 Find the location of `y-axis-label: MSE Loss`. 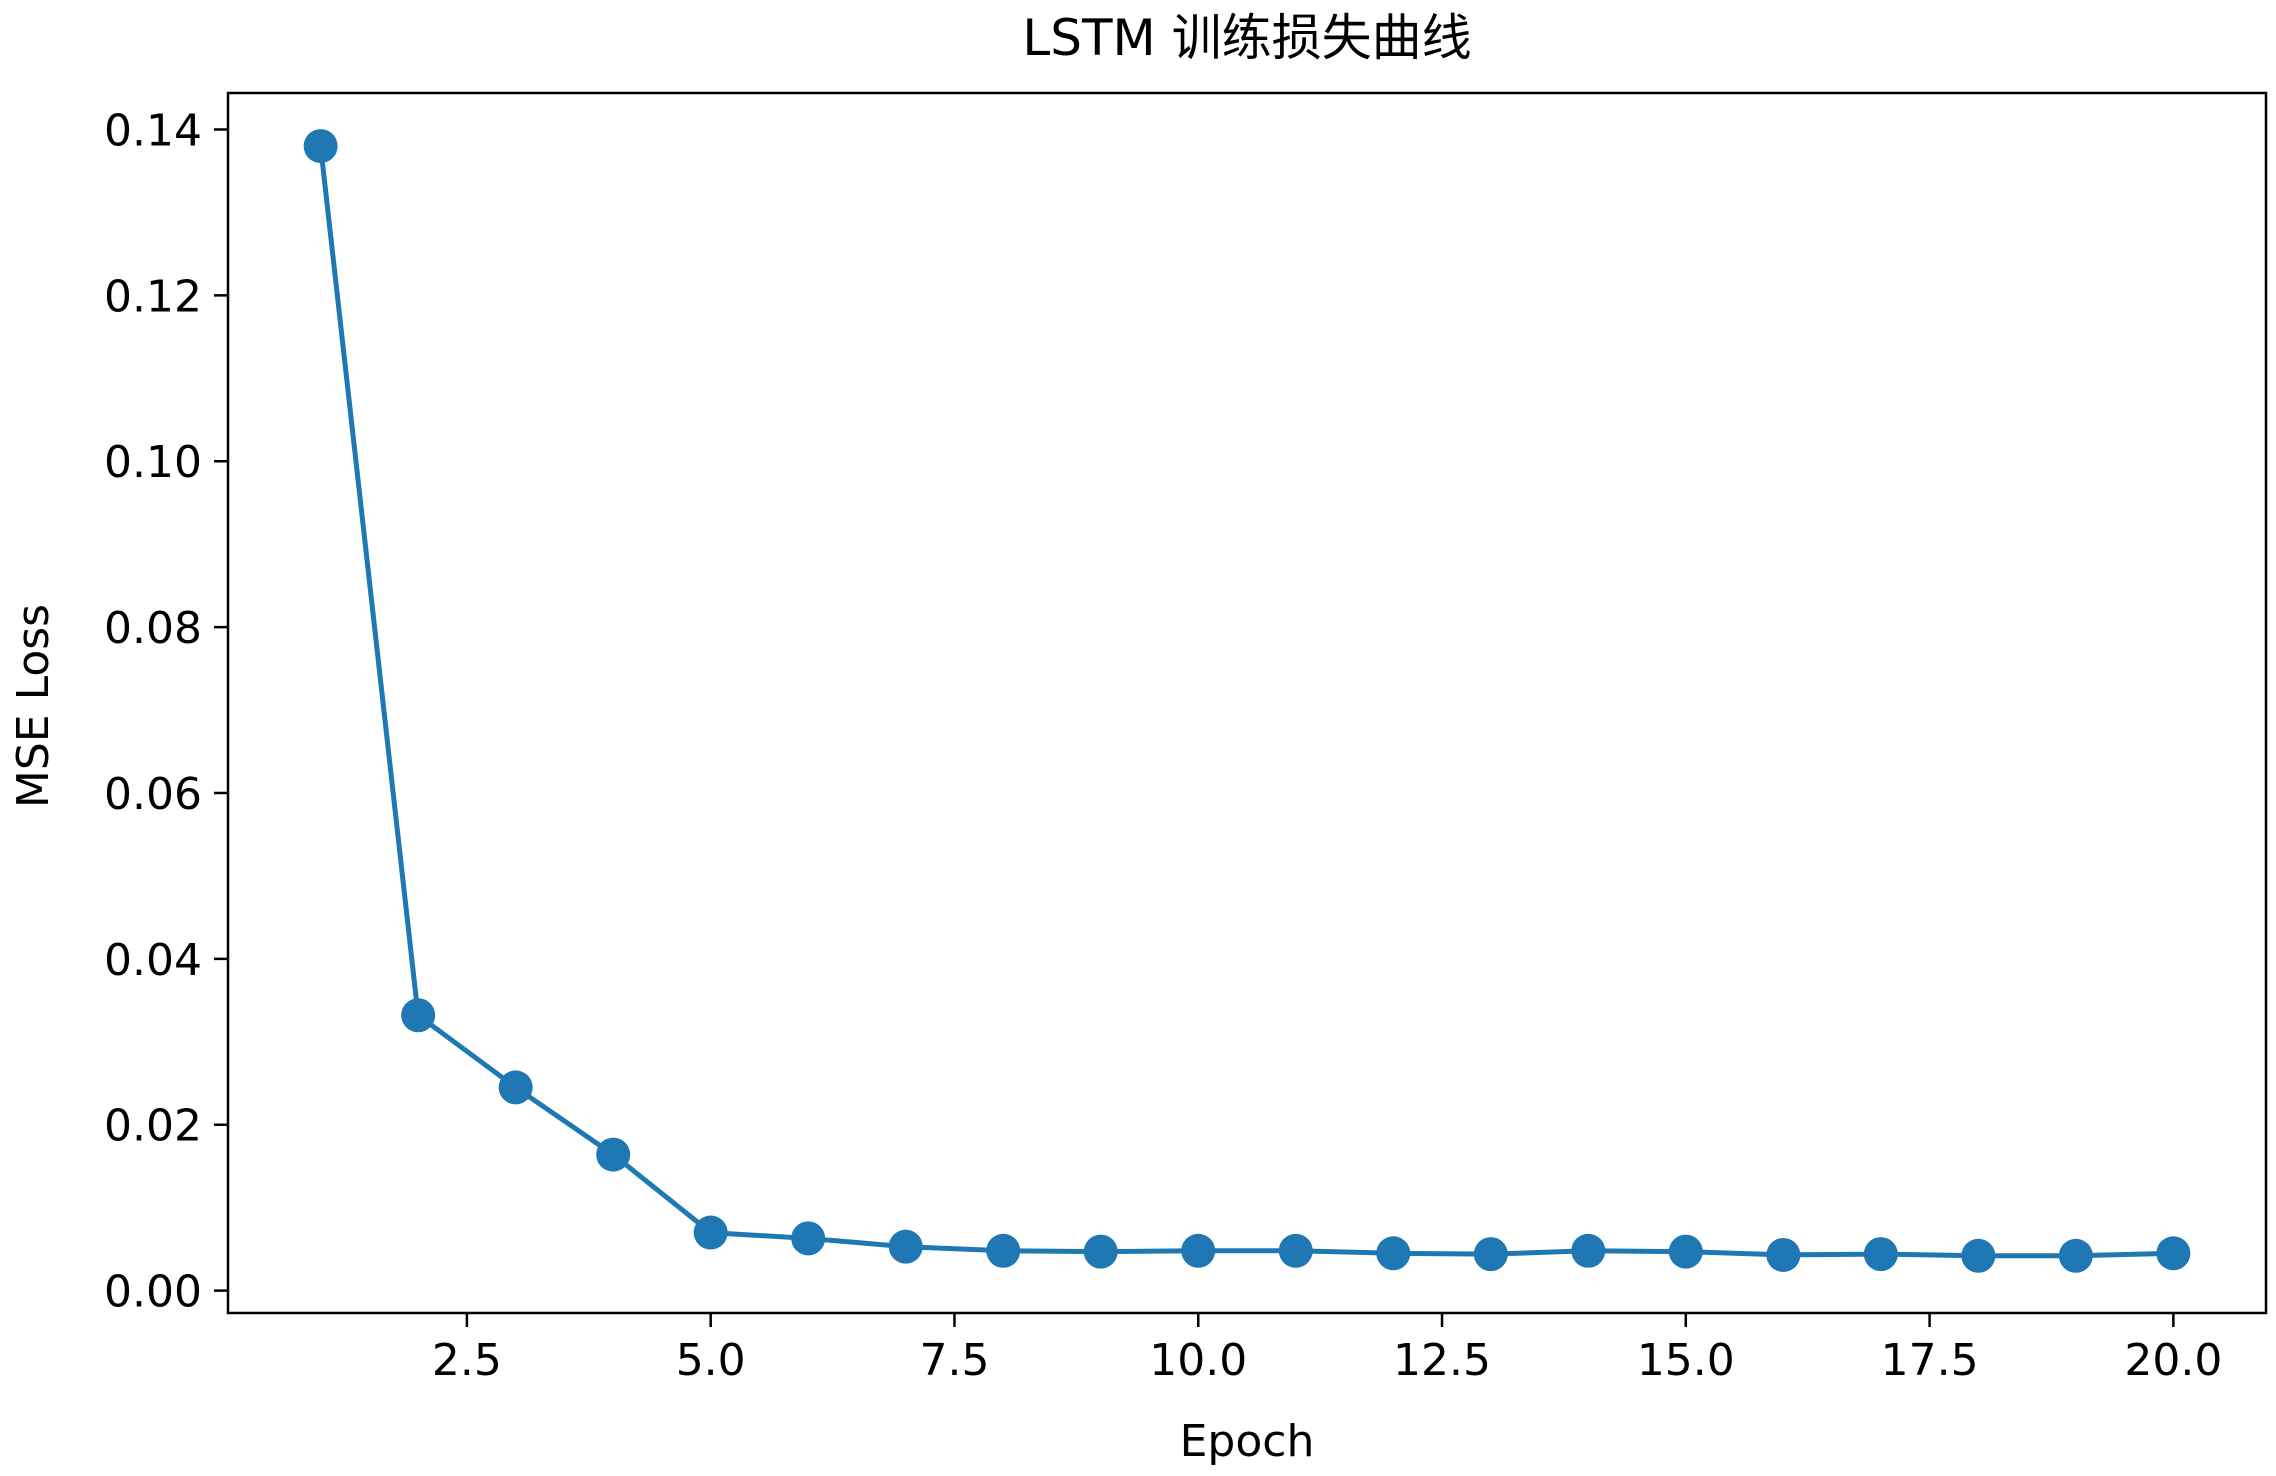

y-axis-label: MSE Loss is located at coordinates (33, 706).